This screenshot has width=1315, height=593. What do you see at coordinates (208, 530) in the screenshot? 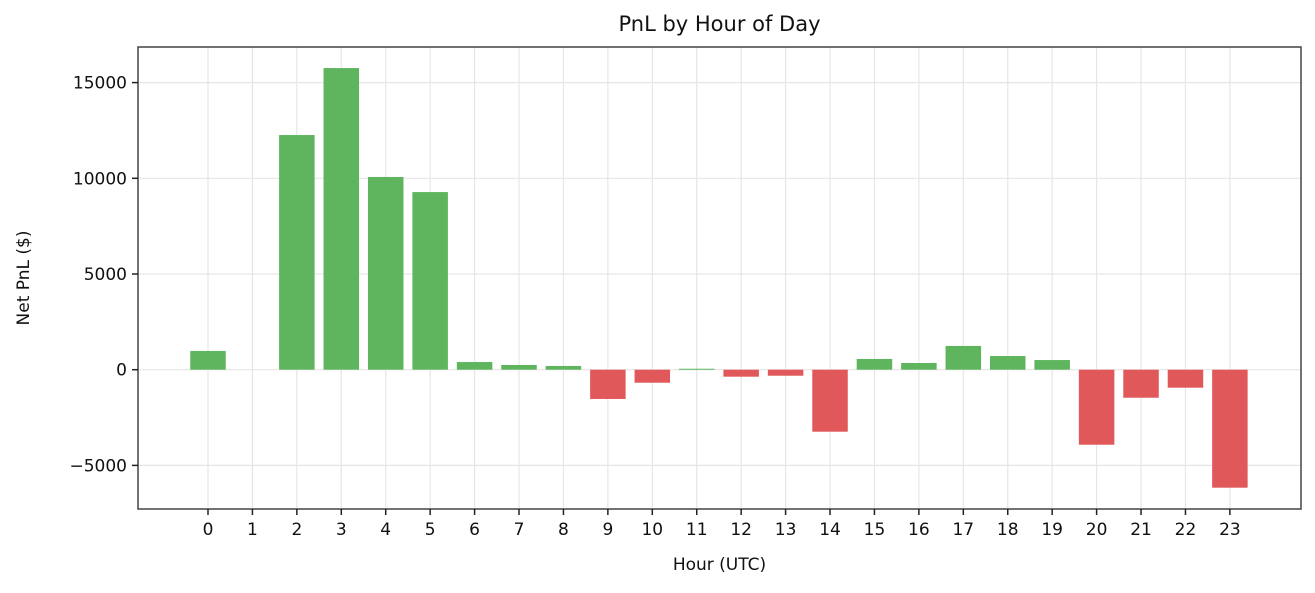
I see `x-tick-label: 0` at bounding box center [208, 530].